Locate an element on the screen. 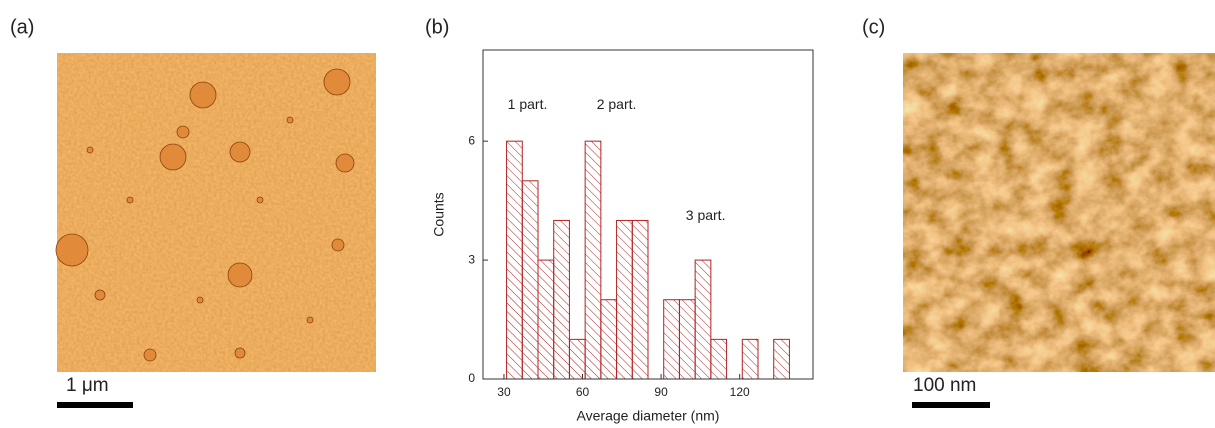  x-tick-label: 60 is located at coordinates (583, 392).